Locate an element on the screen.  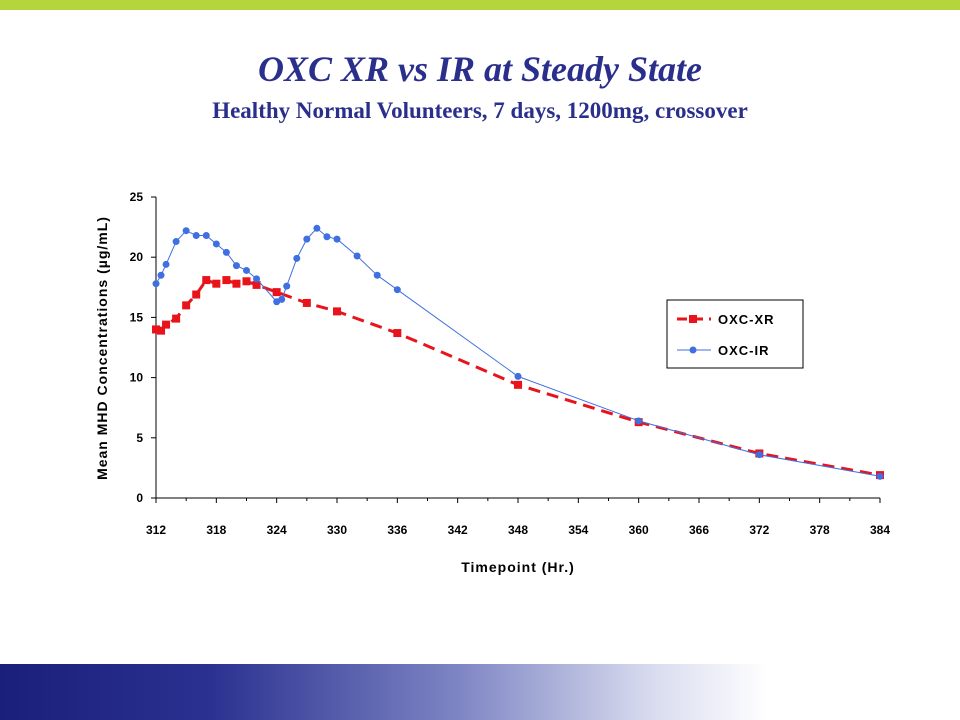
bottom-gradient-bar is located at coordinates (480, 692).